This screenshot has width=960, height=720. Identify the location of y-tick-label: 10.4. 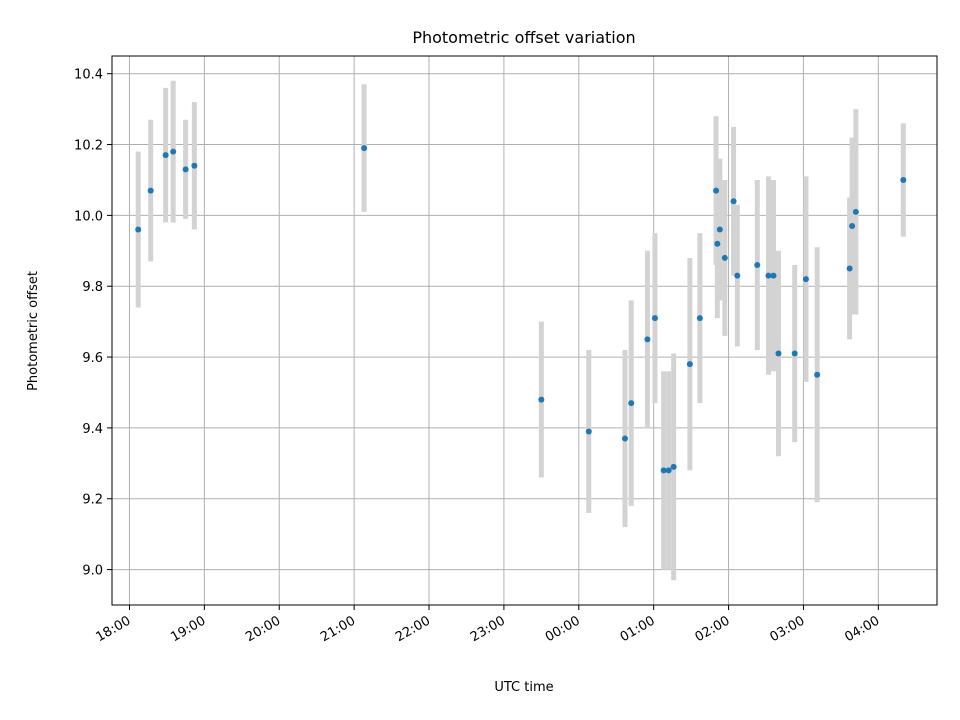
(88, 75).